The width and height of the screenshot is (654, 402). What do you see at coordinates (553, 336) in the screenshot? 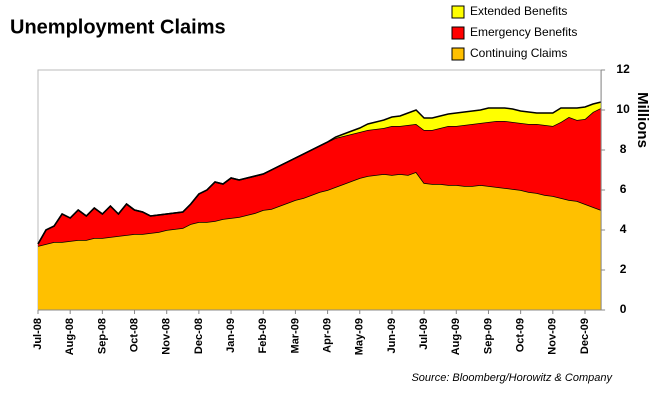
I see `x-tick-label: Nov-09` at bounding box center [553, 336].